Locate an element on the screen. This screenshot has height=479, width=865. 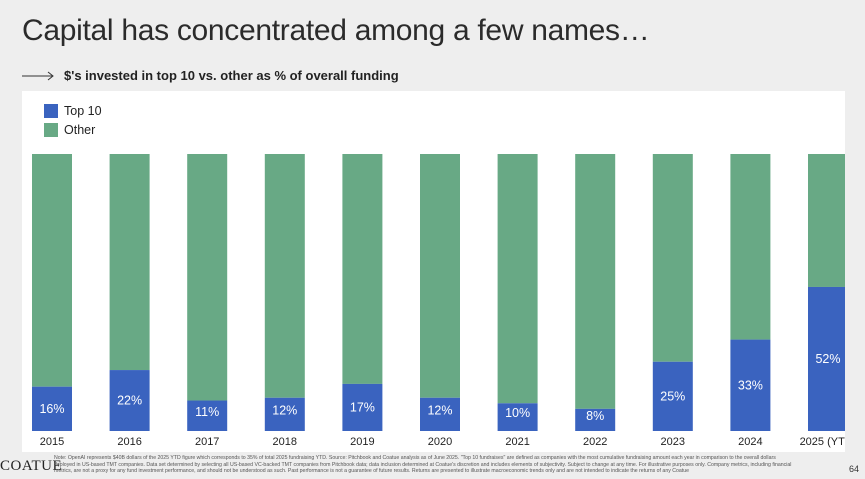
x-tick-2015: 2015 is located at coordinates (52, 442).